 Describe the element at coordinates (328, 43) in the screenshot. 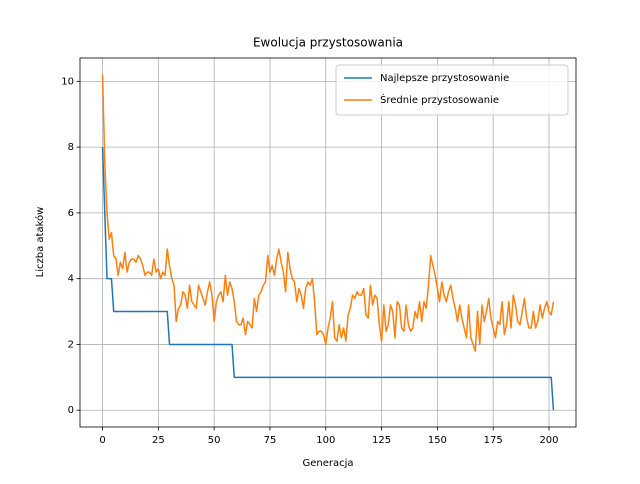

I see `chart-title: Ewolucja przystosowania` at that location.